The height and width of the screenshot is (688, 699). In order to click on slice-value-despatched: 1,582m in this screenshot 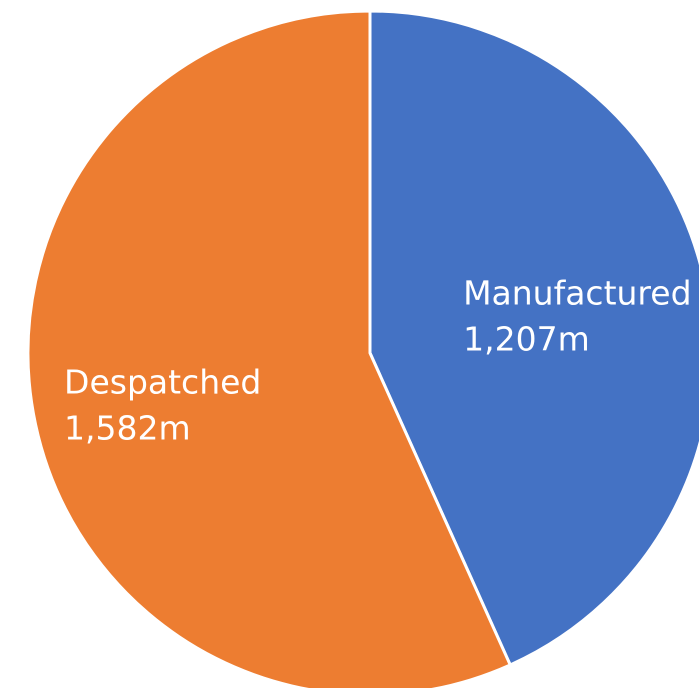, I will do `click(127, 428)`.